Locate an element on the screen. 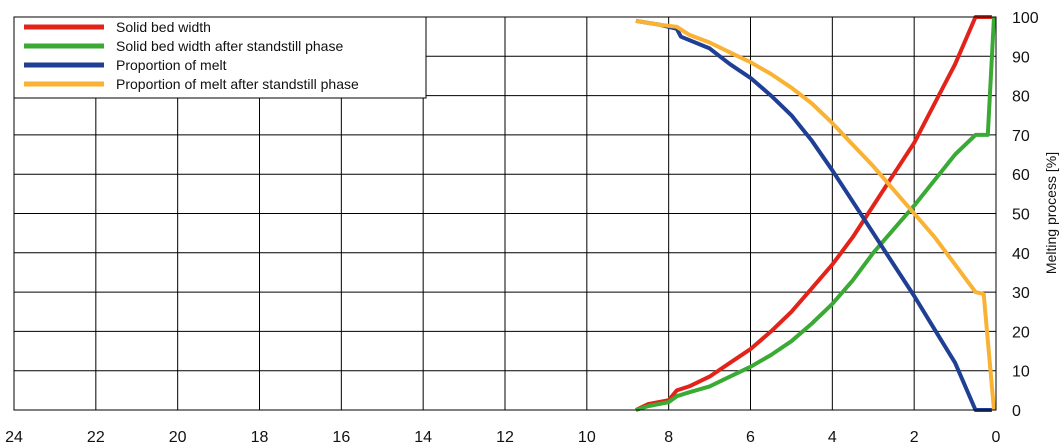 Image resolution: width=1061 pixels, height=448 pixels. y-tick-label: 70 is located at coordinates (1021, 136).